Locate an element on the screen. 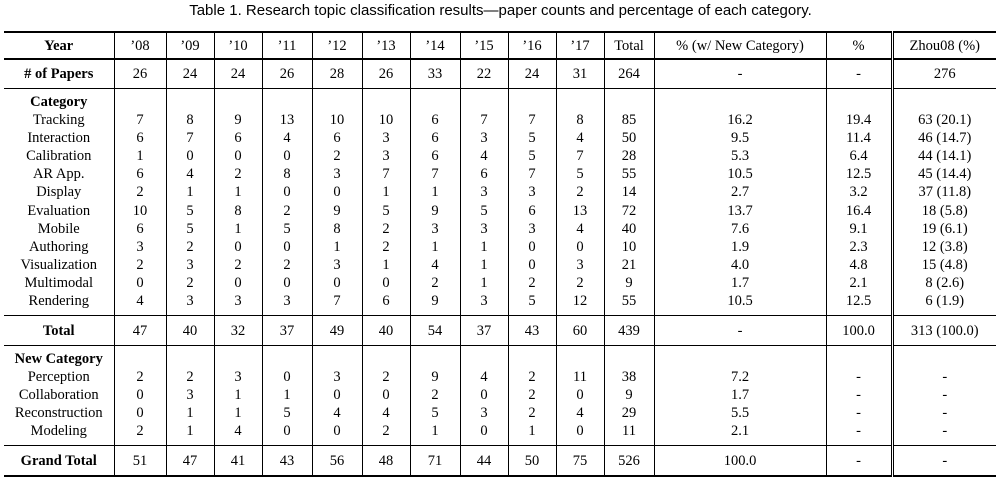 The height and width of the screenshot is (479, 1001). section-heading: New Category is located at coordinates (59, 357).